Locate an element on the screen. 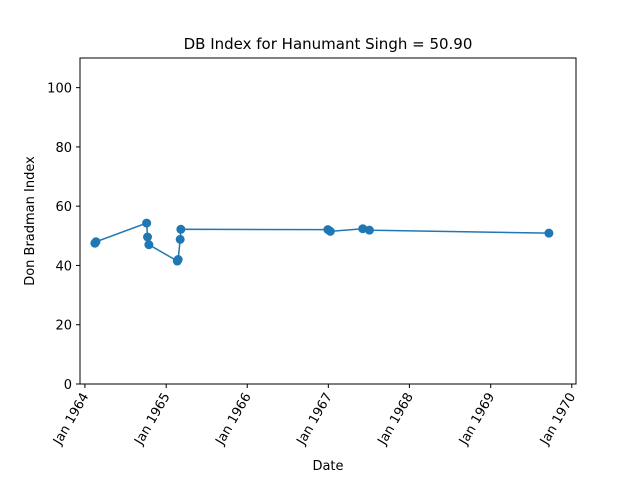 The height and width of the screenshot is (480, 640). y-tick-label: 20 is located at coordinates (63, 326).